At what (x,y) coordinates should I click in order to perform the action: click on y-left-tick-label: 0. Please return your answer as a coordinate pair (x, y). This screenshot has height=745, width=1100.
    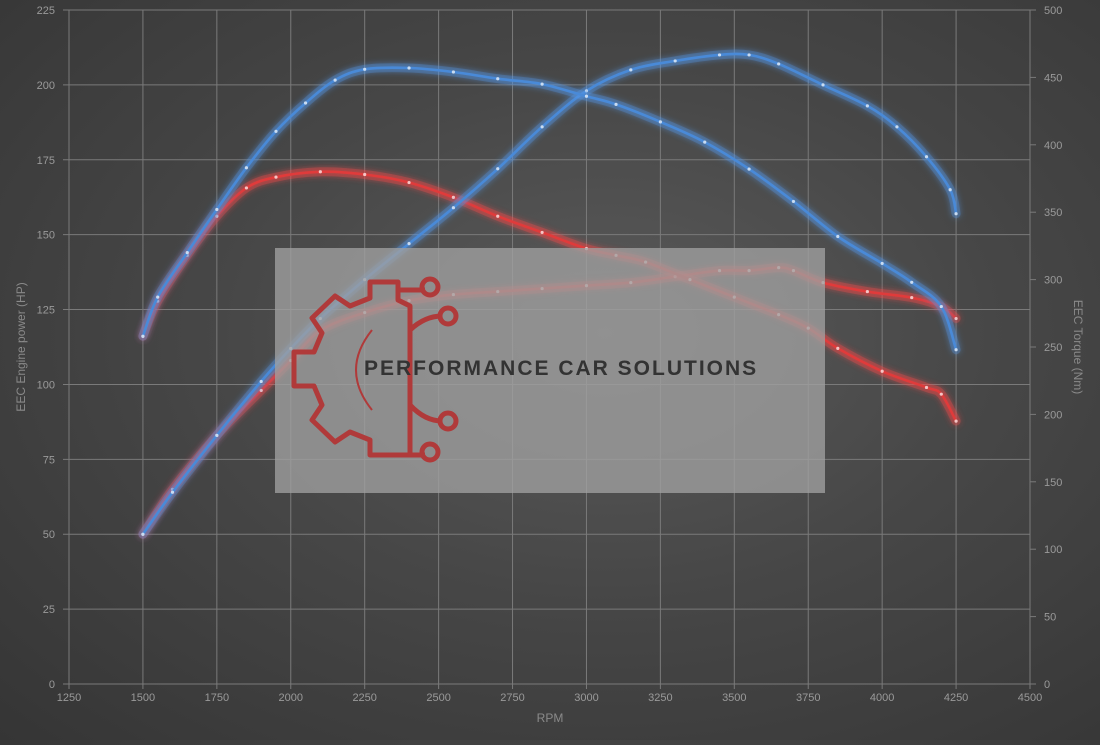
    Looking at the image, I should click on (52, 685).